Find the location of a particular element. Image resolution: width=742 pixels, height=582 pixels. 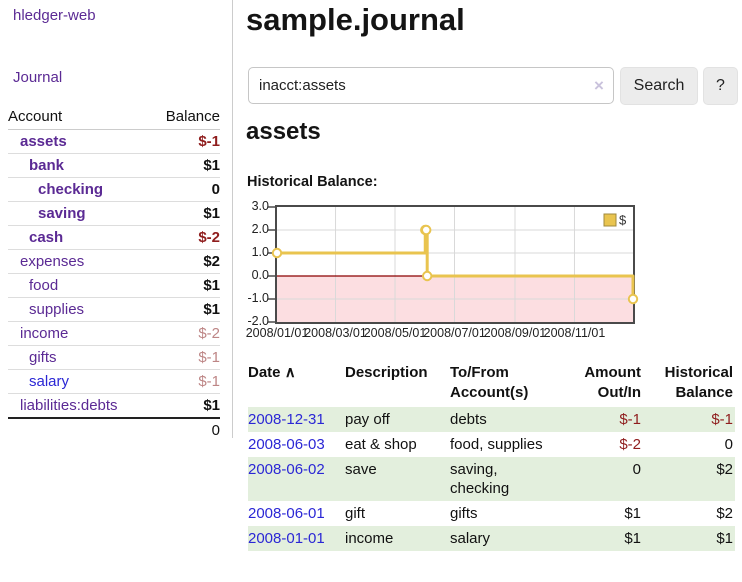

register-date-cell: 2008-06-03 is located at coordinates (296, 444).